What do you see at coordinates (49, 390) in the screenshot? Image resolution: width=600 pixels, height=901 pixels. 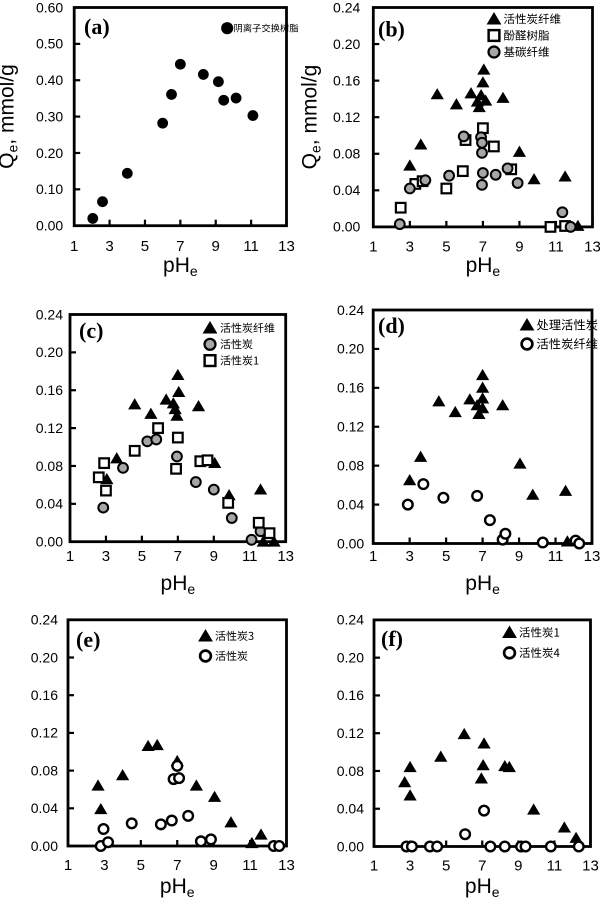 I see `y-tick-label: 0.16` at bounding box center [49, 390].